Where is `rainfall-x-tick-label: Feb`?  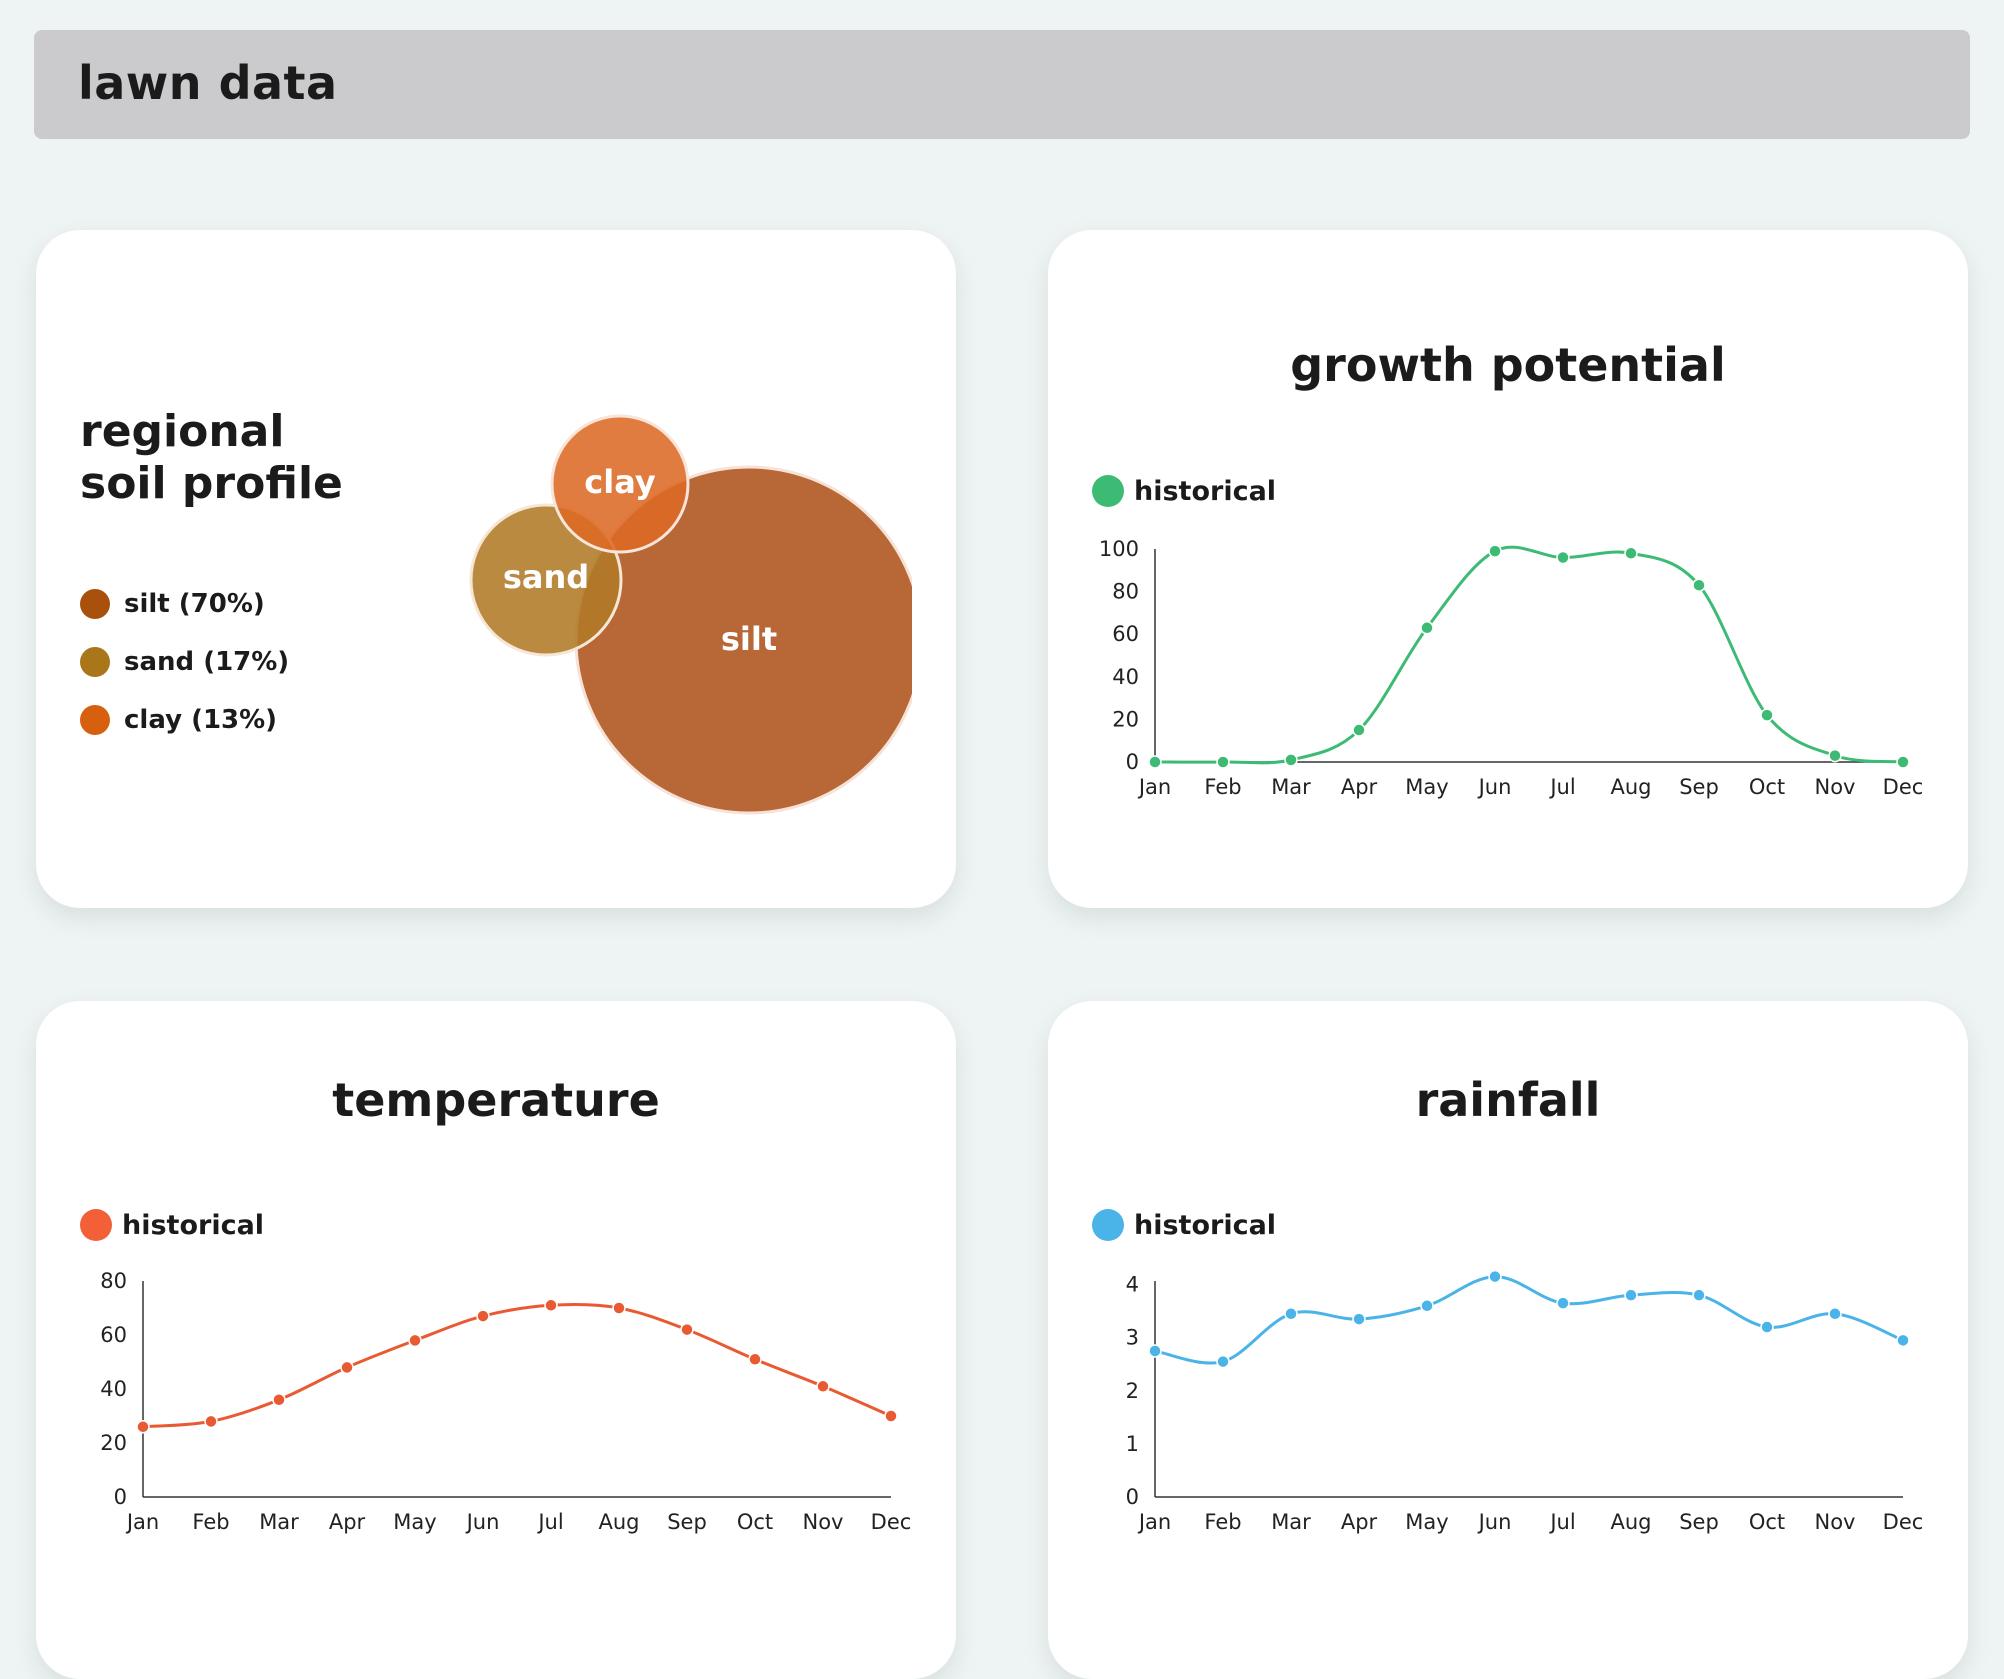 rainfall-x-tick-label: Feb is located at coordinates (1222, 1522).